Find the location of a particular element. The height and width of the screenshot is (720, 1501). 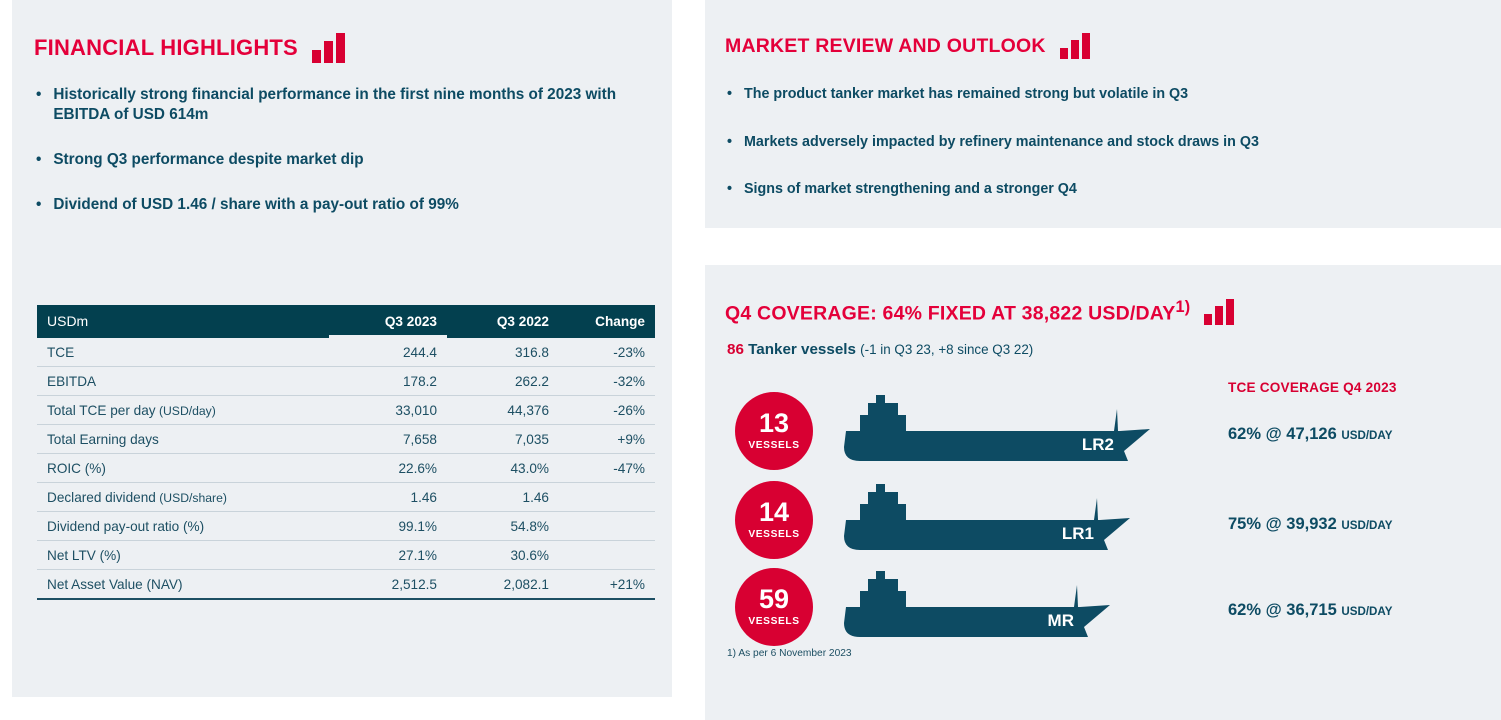

table-row: Total Earning days 7,658 7,035 +9% is located at coordinates (346, 439).